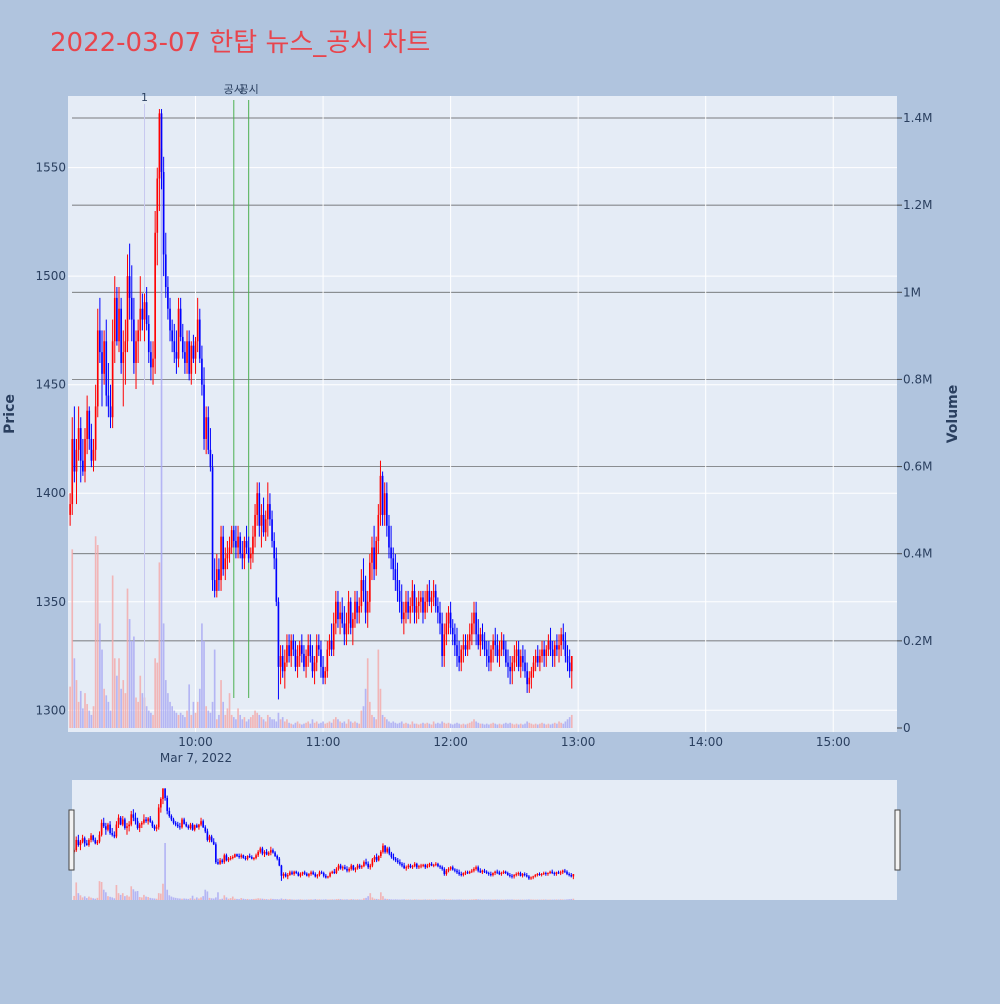 The image size is (1000, 1004). I want to click on price-tick-label: 1300, so click(50, 710).